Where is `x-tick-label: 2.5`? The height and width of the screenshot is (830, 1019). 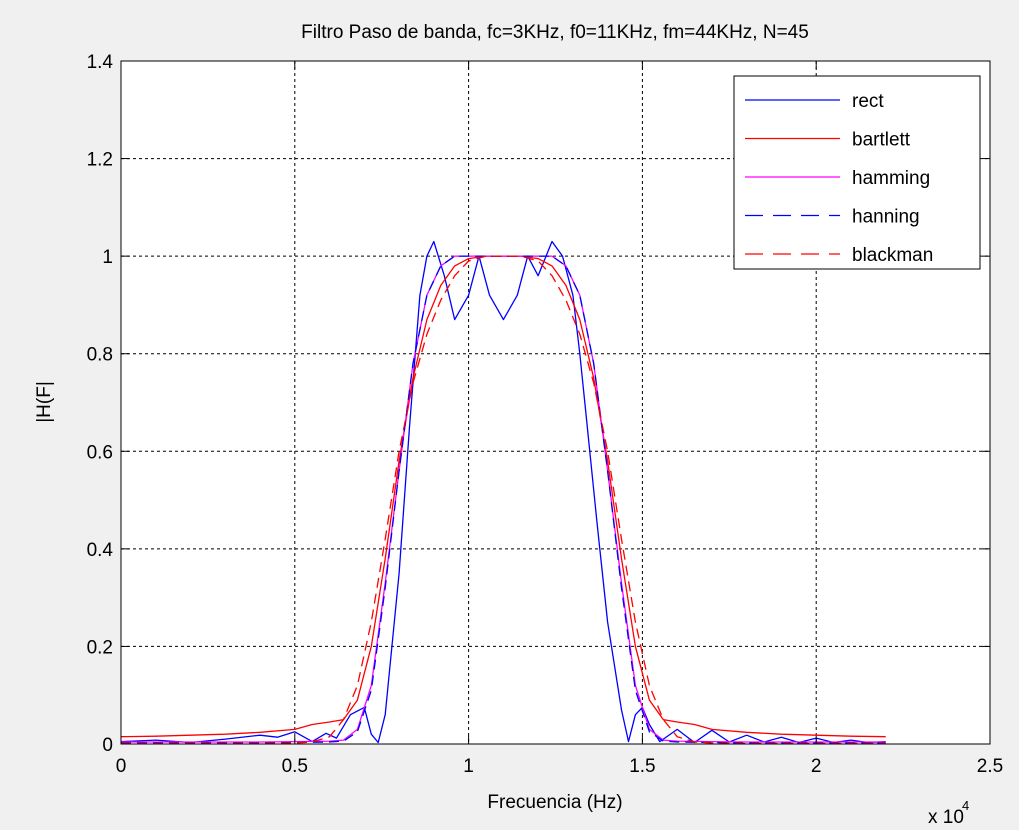
x-tick-label: 2.5 is located at coordinates (990, 766).